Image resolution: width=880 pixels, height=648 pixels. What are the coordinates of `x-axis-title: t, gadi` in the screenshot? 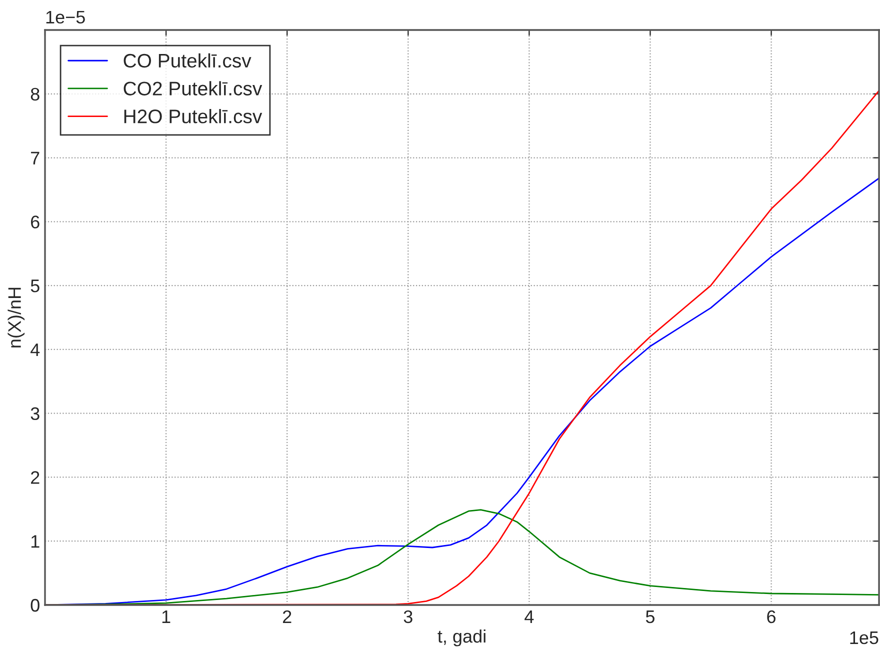 It's located at (462, 637).